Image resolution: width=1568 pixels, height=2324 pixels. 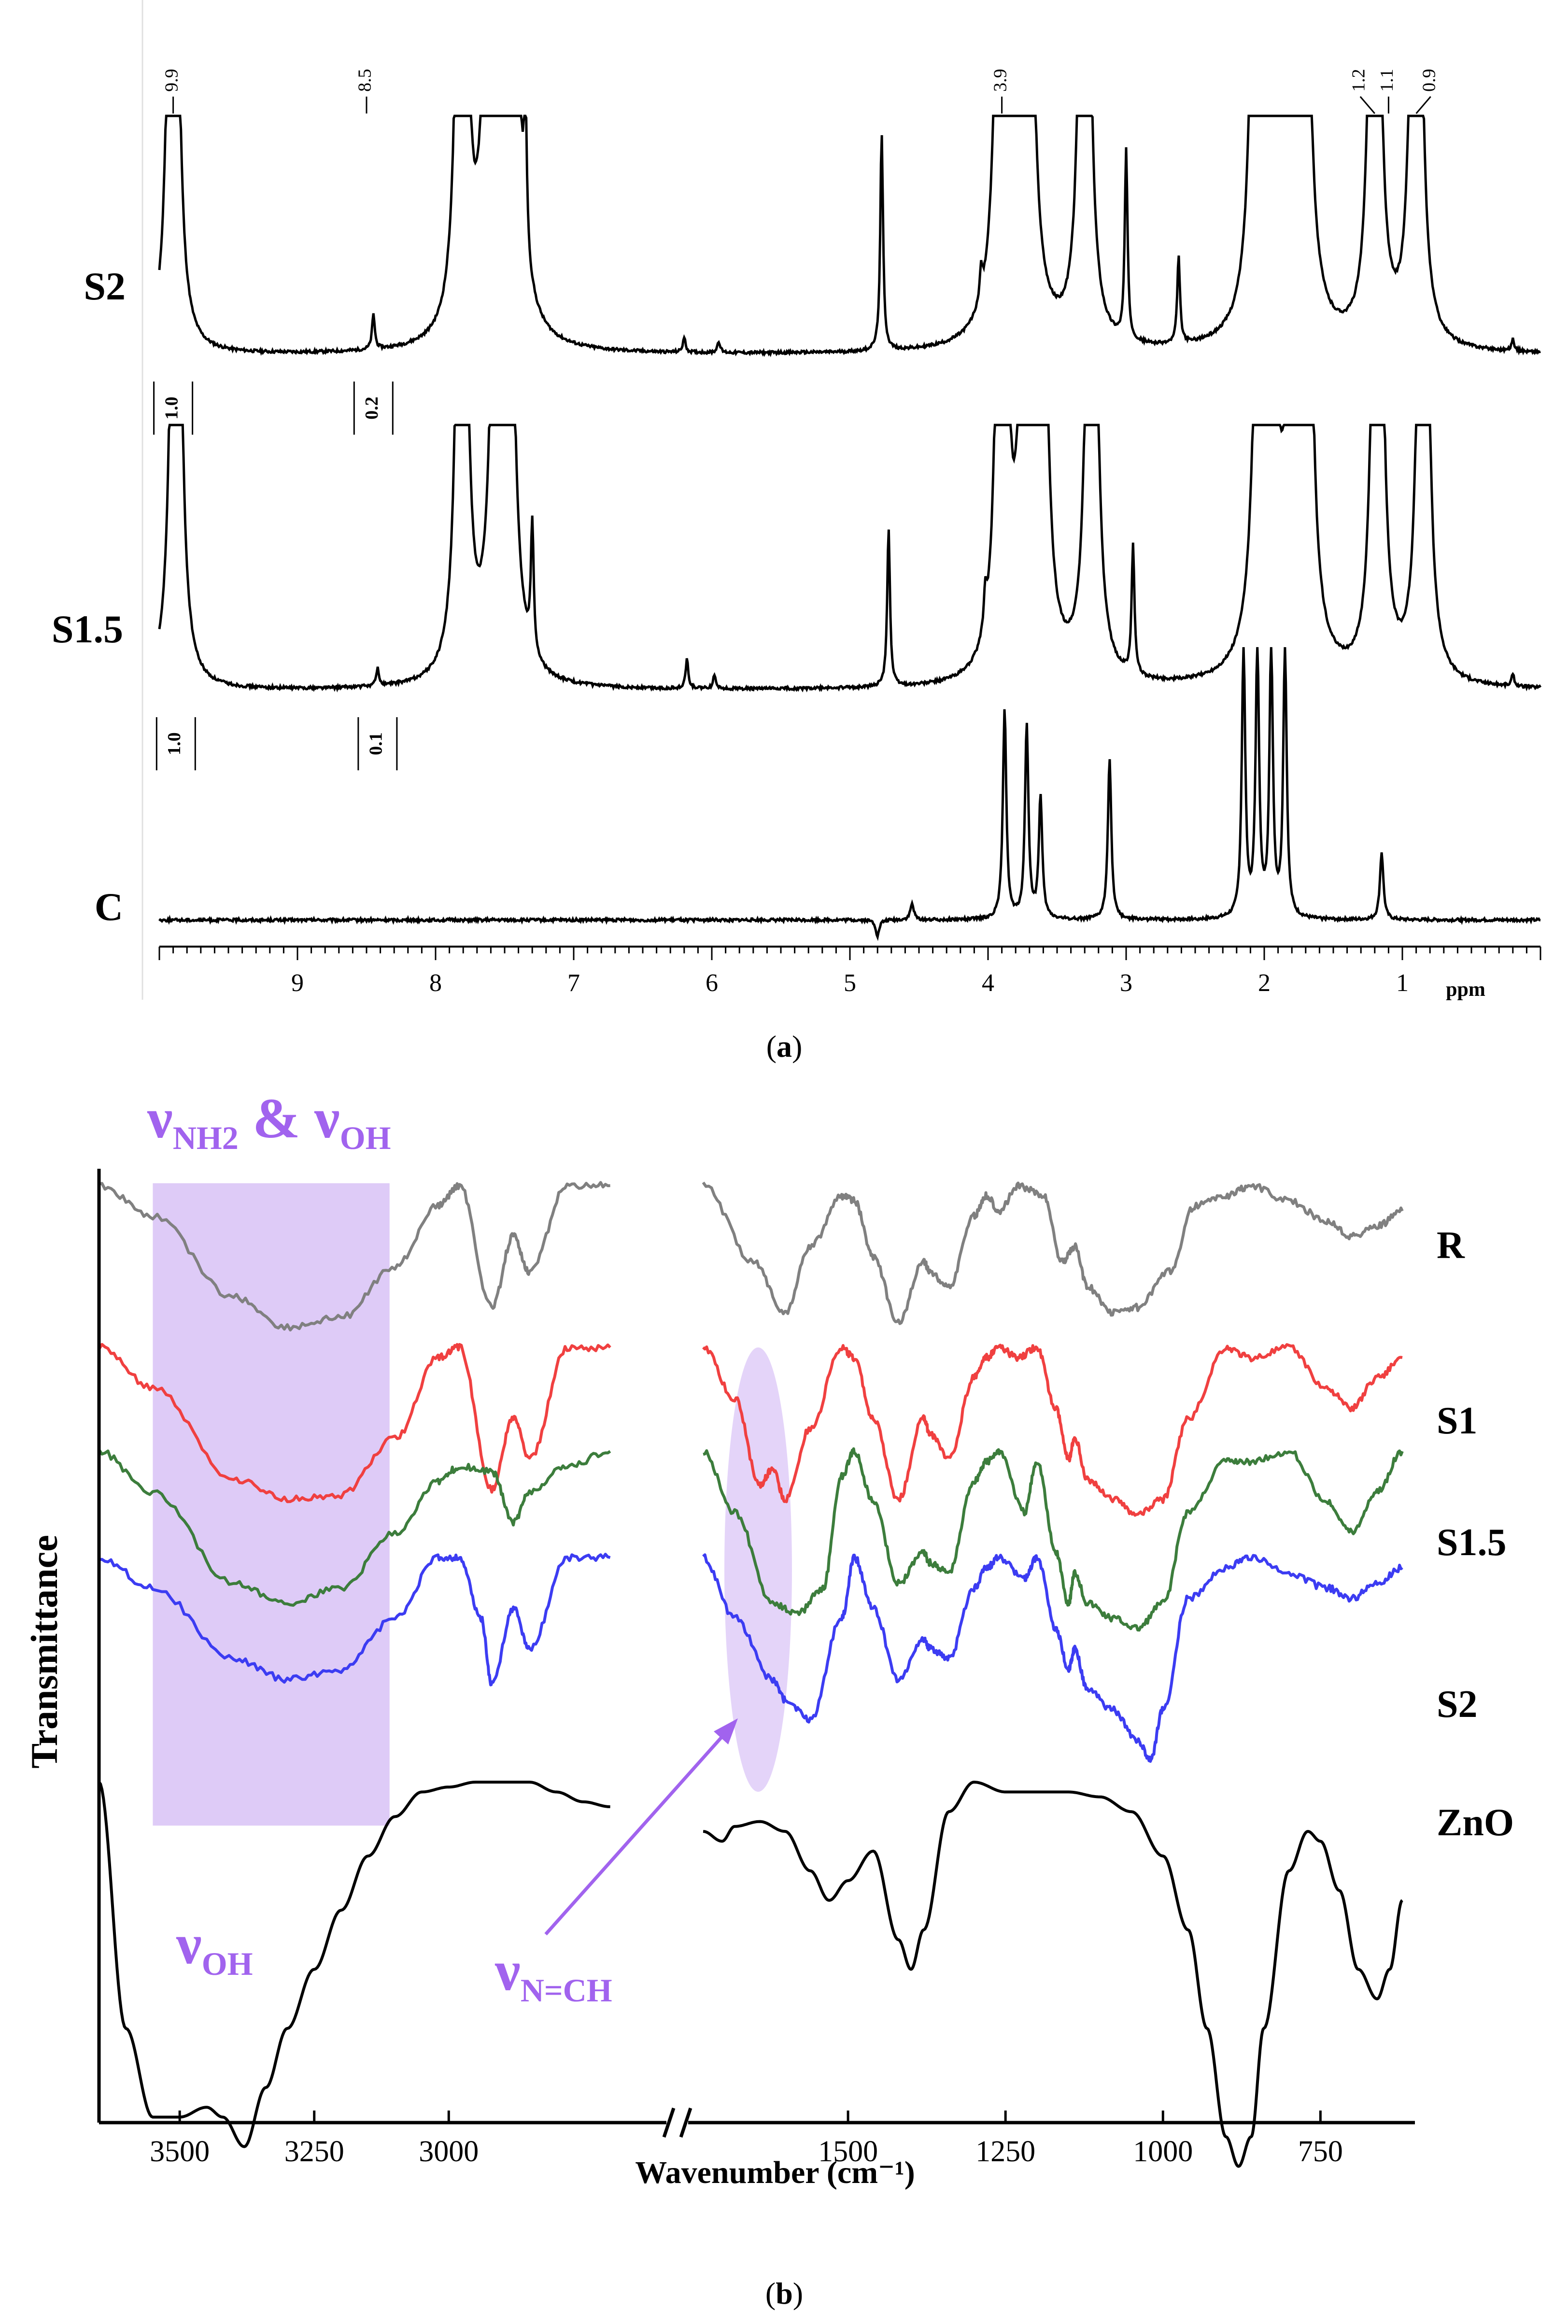 I want to click on panel-label-b: (b), so click(x=784, y=2293).